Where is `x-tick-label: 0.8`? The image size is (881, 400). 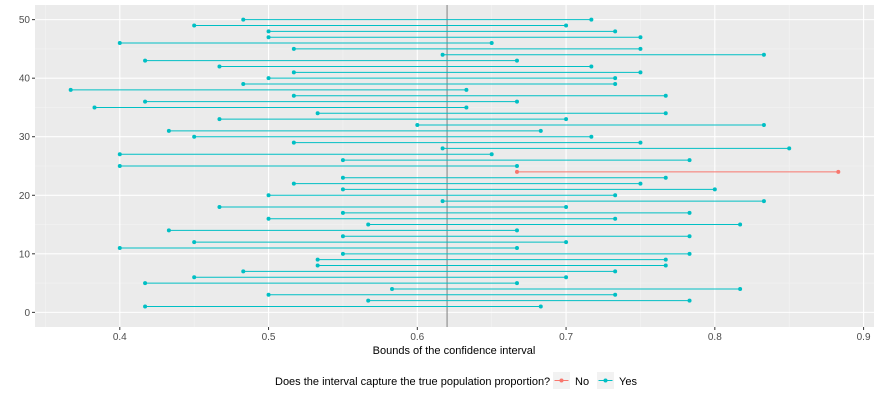
x-tick-label: 0.8 is located at coordinates (715, 337).